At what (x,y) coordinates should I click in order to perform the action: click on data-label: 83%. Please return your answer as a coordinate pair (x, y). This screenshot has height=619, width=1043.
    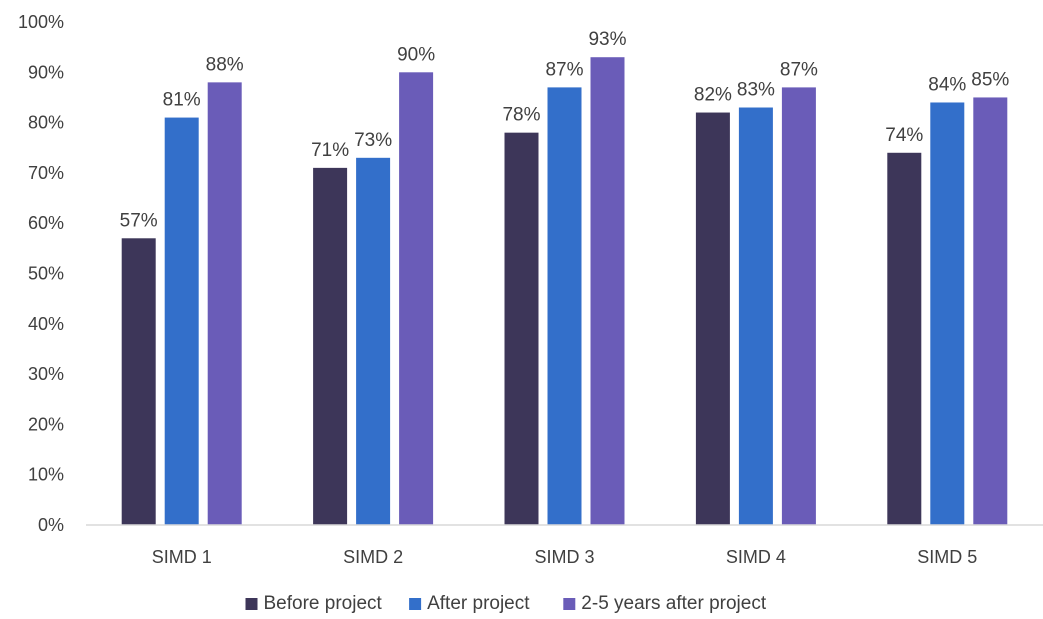
    Looking at the image, I should click on (756, 90).